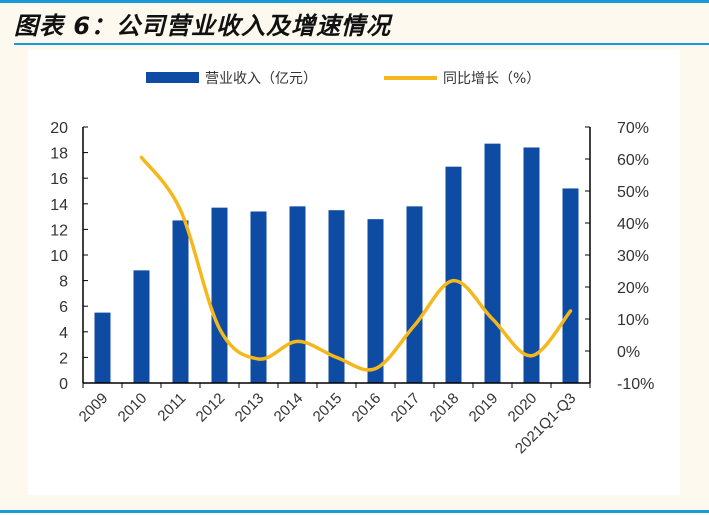  Describe the element at coordinates (354, 511) in the screenshot. I see `bottom-rule` at that location.